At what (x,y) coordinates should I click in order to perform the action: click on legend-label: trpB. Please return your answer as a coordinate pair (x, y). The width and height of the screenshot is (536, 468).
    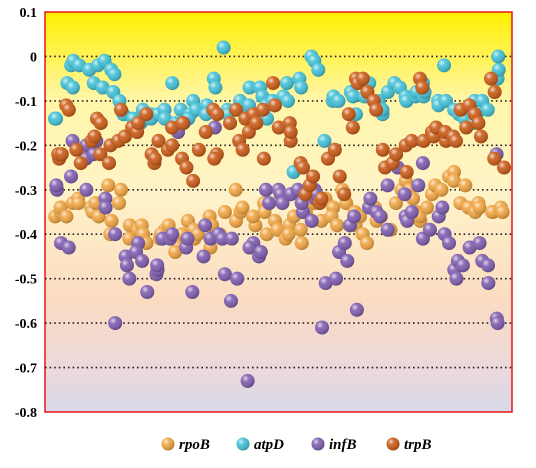
    Looking at the image, I should click on (418, 445).